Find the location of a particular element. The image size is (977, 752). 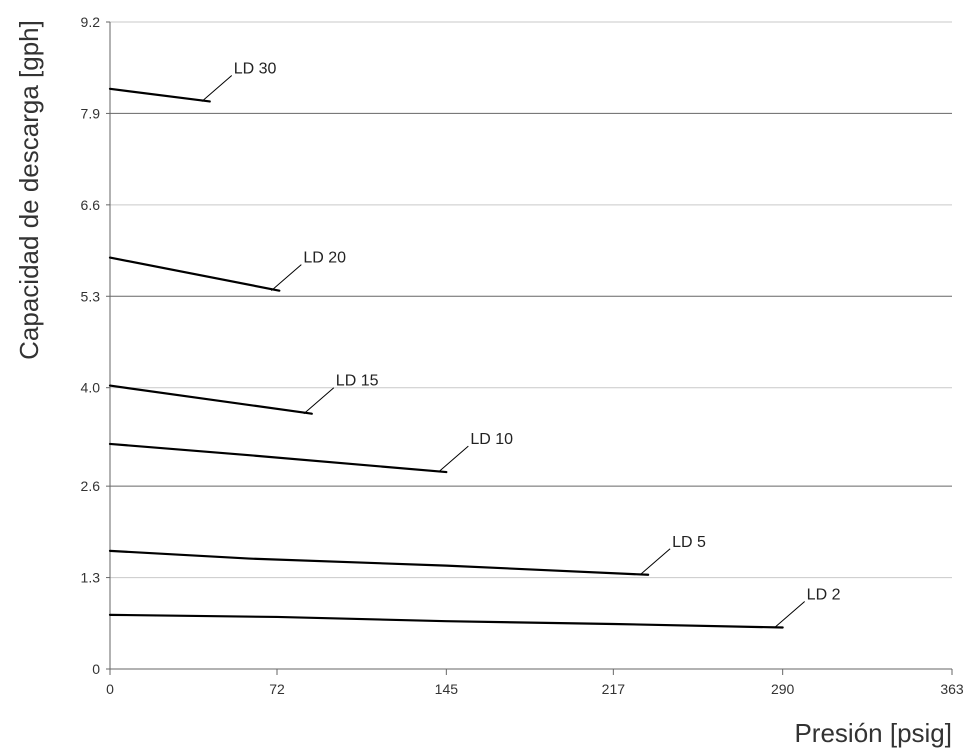

series-label: LD 15 is located at coordinates (357, 381).